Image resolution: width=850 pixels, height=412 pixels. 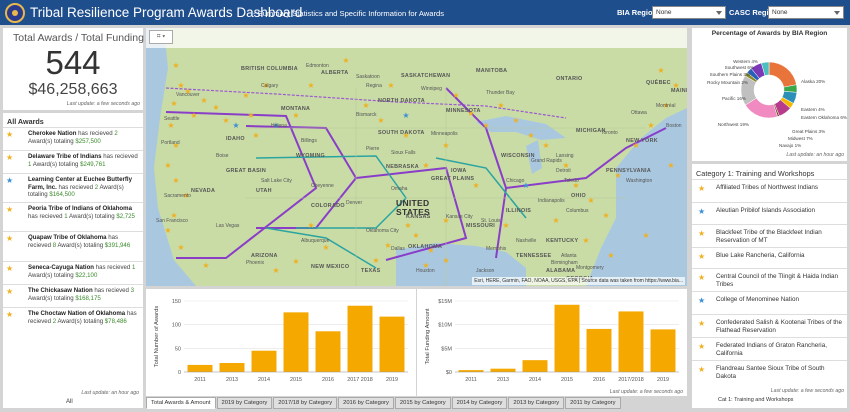 What do you see at coordinates (181, 403) in the screenshot?
I see `tab-0: Total Awards & Amount` at bounding box center [181, 403].